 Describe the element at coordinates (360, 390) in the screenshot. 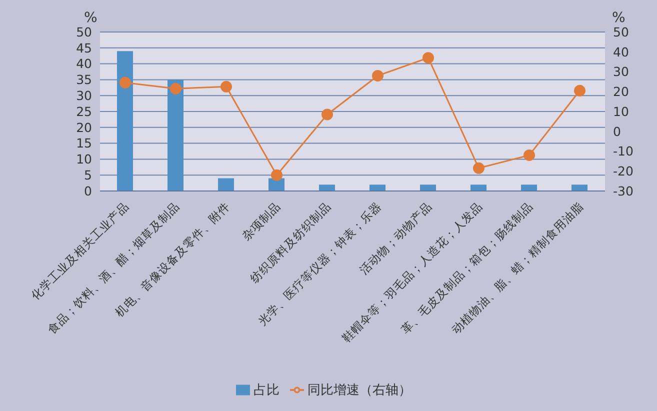

I see `legend-label: 同比增速（右轴）` at that location.